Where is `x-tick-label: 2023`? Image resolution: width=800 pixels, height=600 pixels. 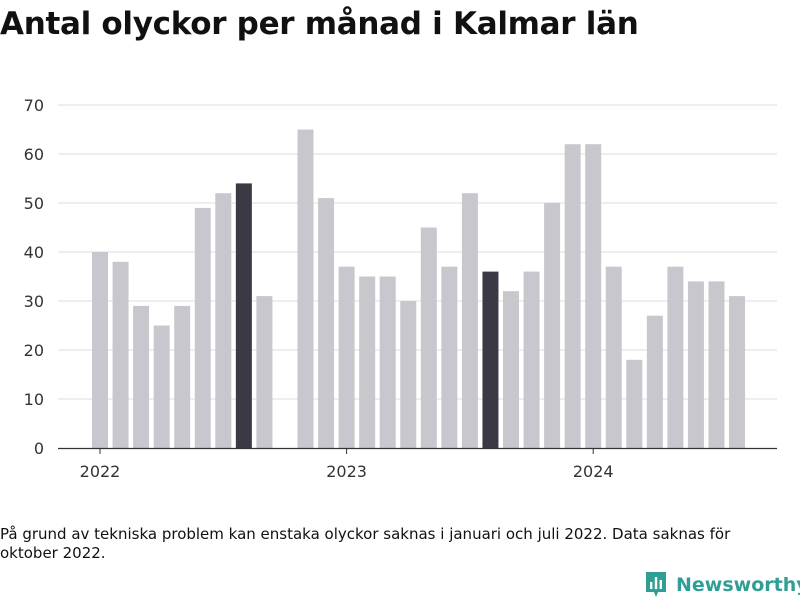
x-tick-label: 2023 is located at coordinates (346, 471).